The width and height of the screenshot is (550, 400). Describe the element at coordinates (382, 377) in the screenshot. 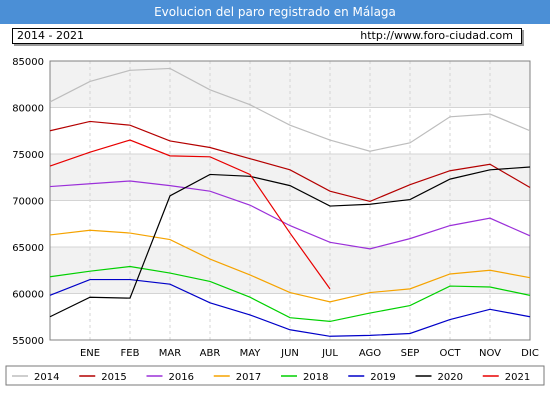

I see `legend-label-2019: 2019` at that location.